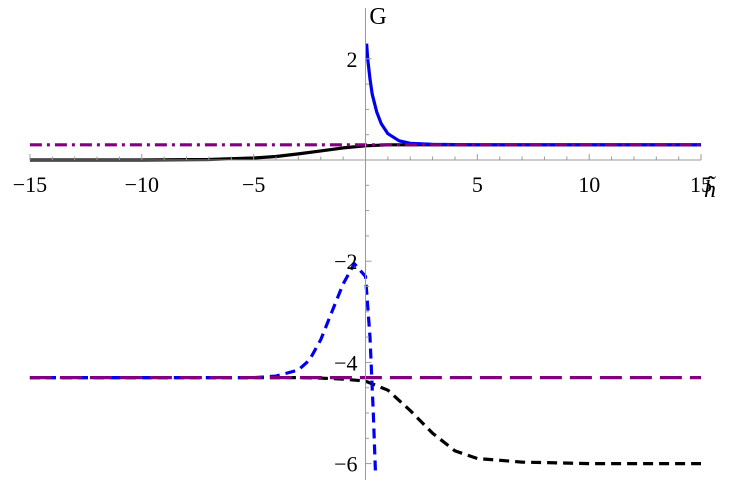 The image size is (748, 482). Describe the element at coordinates (345, 464) in the screenshot. I see `y-tick-label: −6` at that location.